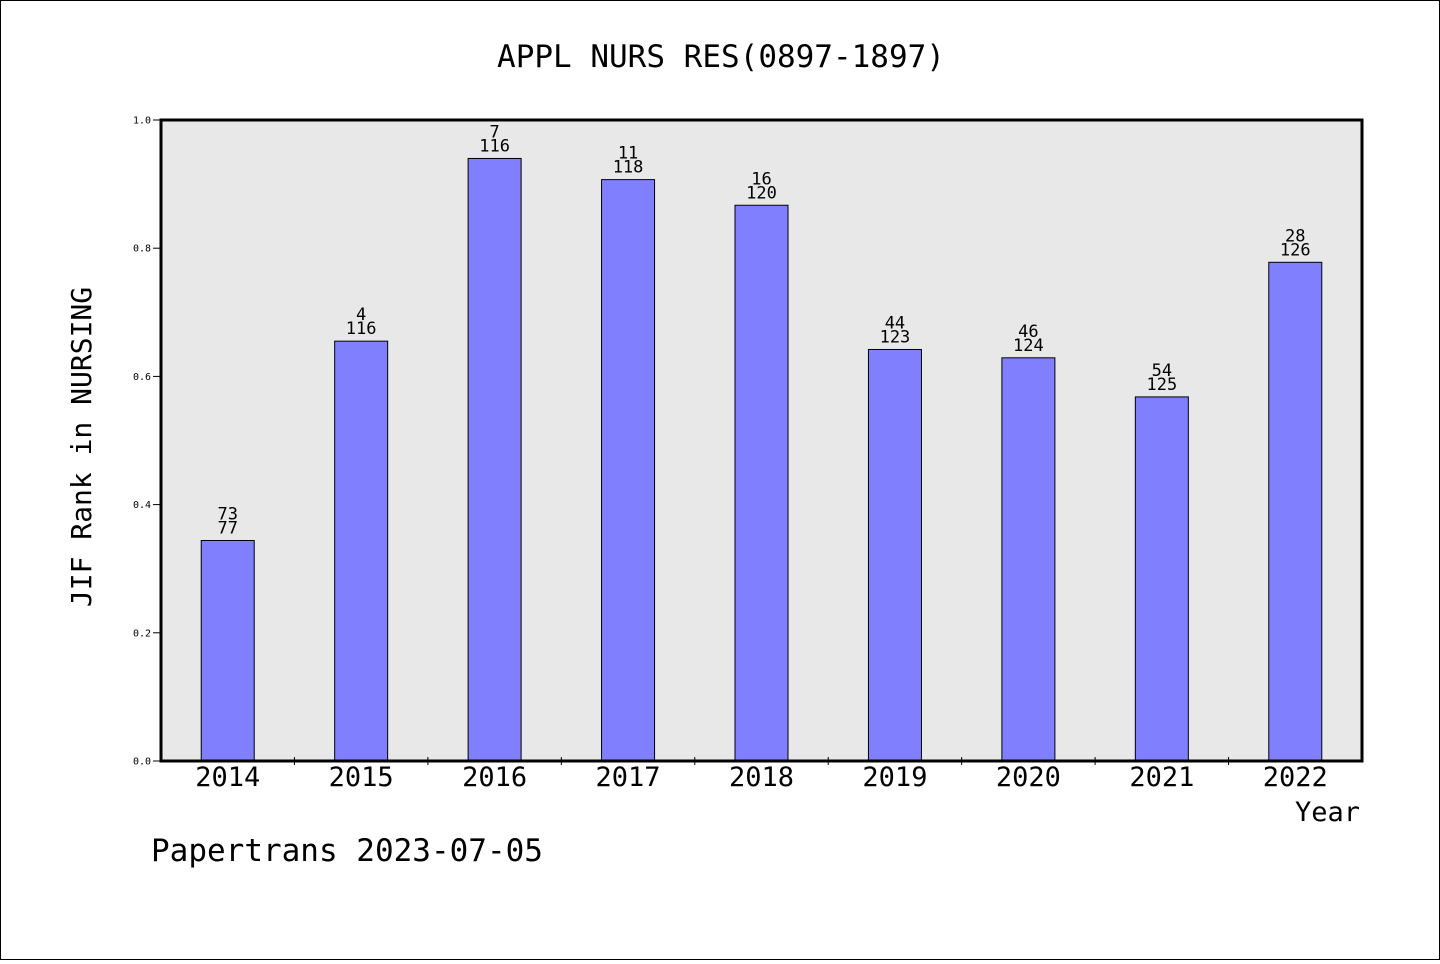 The image size is (1440, 964). Describe the element at coordinates (1028, 332) in the screenshot. I see `bar-rank-label: 46` at that location.